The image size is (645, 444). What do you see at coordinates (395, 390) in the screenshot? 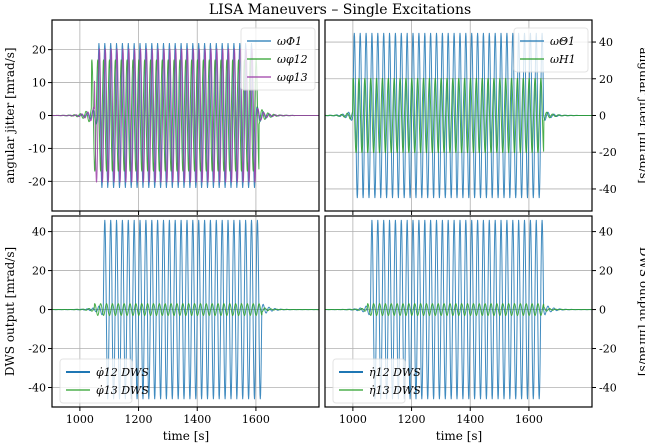
I see `legend-label: η̇13 DWS` at bounding box center [395, 390].